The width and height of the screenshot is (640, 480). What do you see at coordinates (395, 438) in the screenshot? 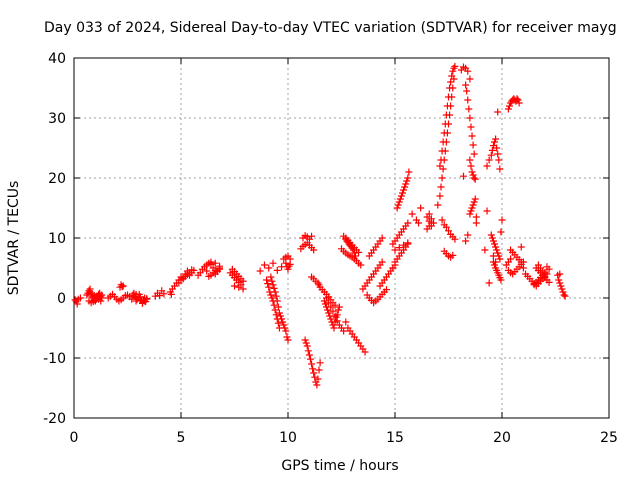
I see `x-tick-label: 15` at bounding box center [395, 438].